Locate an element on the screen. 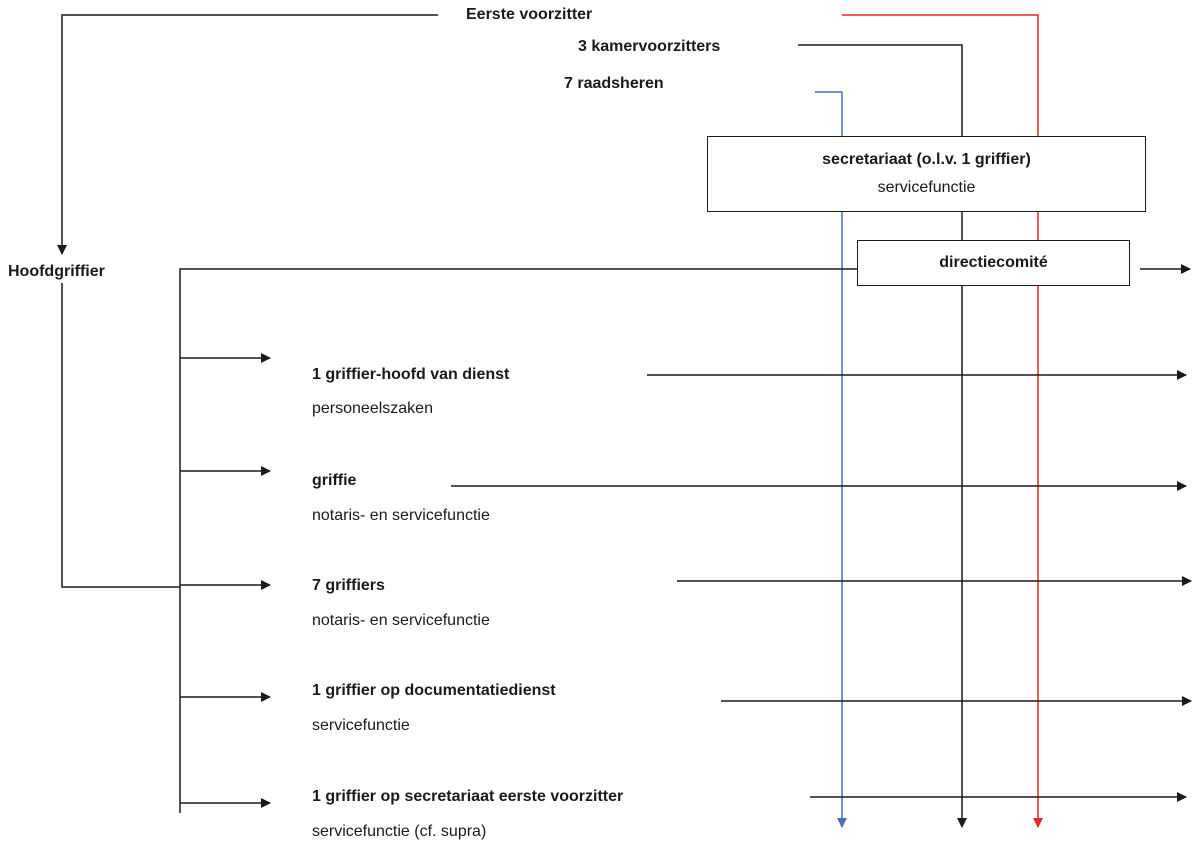  label-raadsheren: 7 raadsheren is located at coordinates (614, 83).